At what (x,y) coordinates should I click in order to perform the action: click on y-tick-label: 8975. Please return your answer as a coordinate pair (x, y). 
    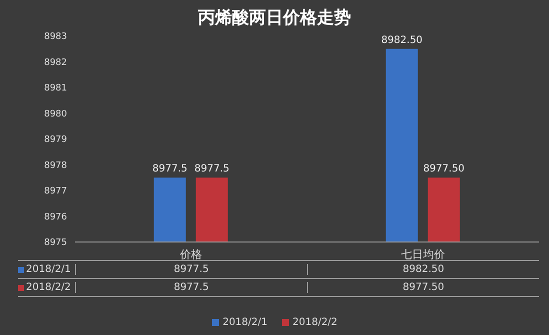
    Looking at the image, I should click on (55, 243).